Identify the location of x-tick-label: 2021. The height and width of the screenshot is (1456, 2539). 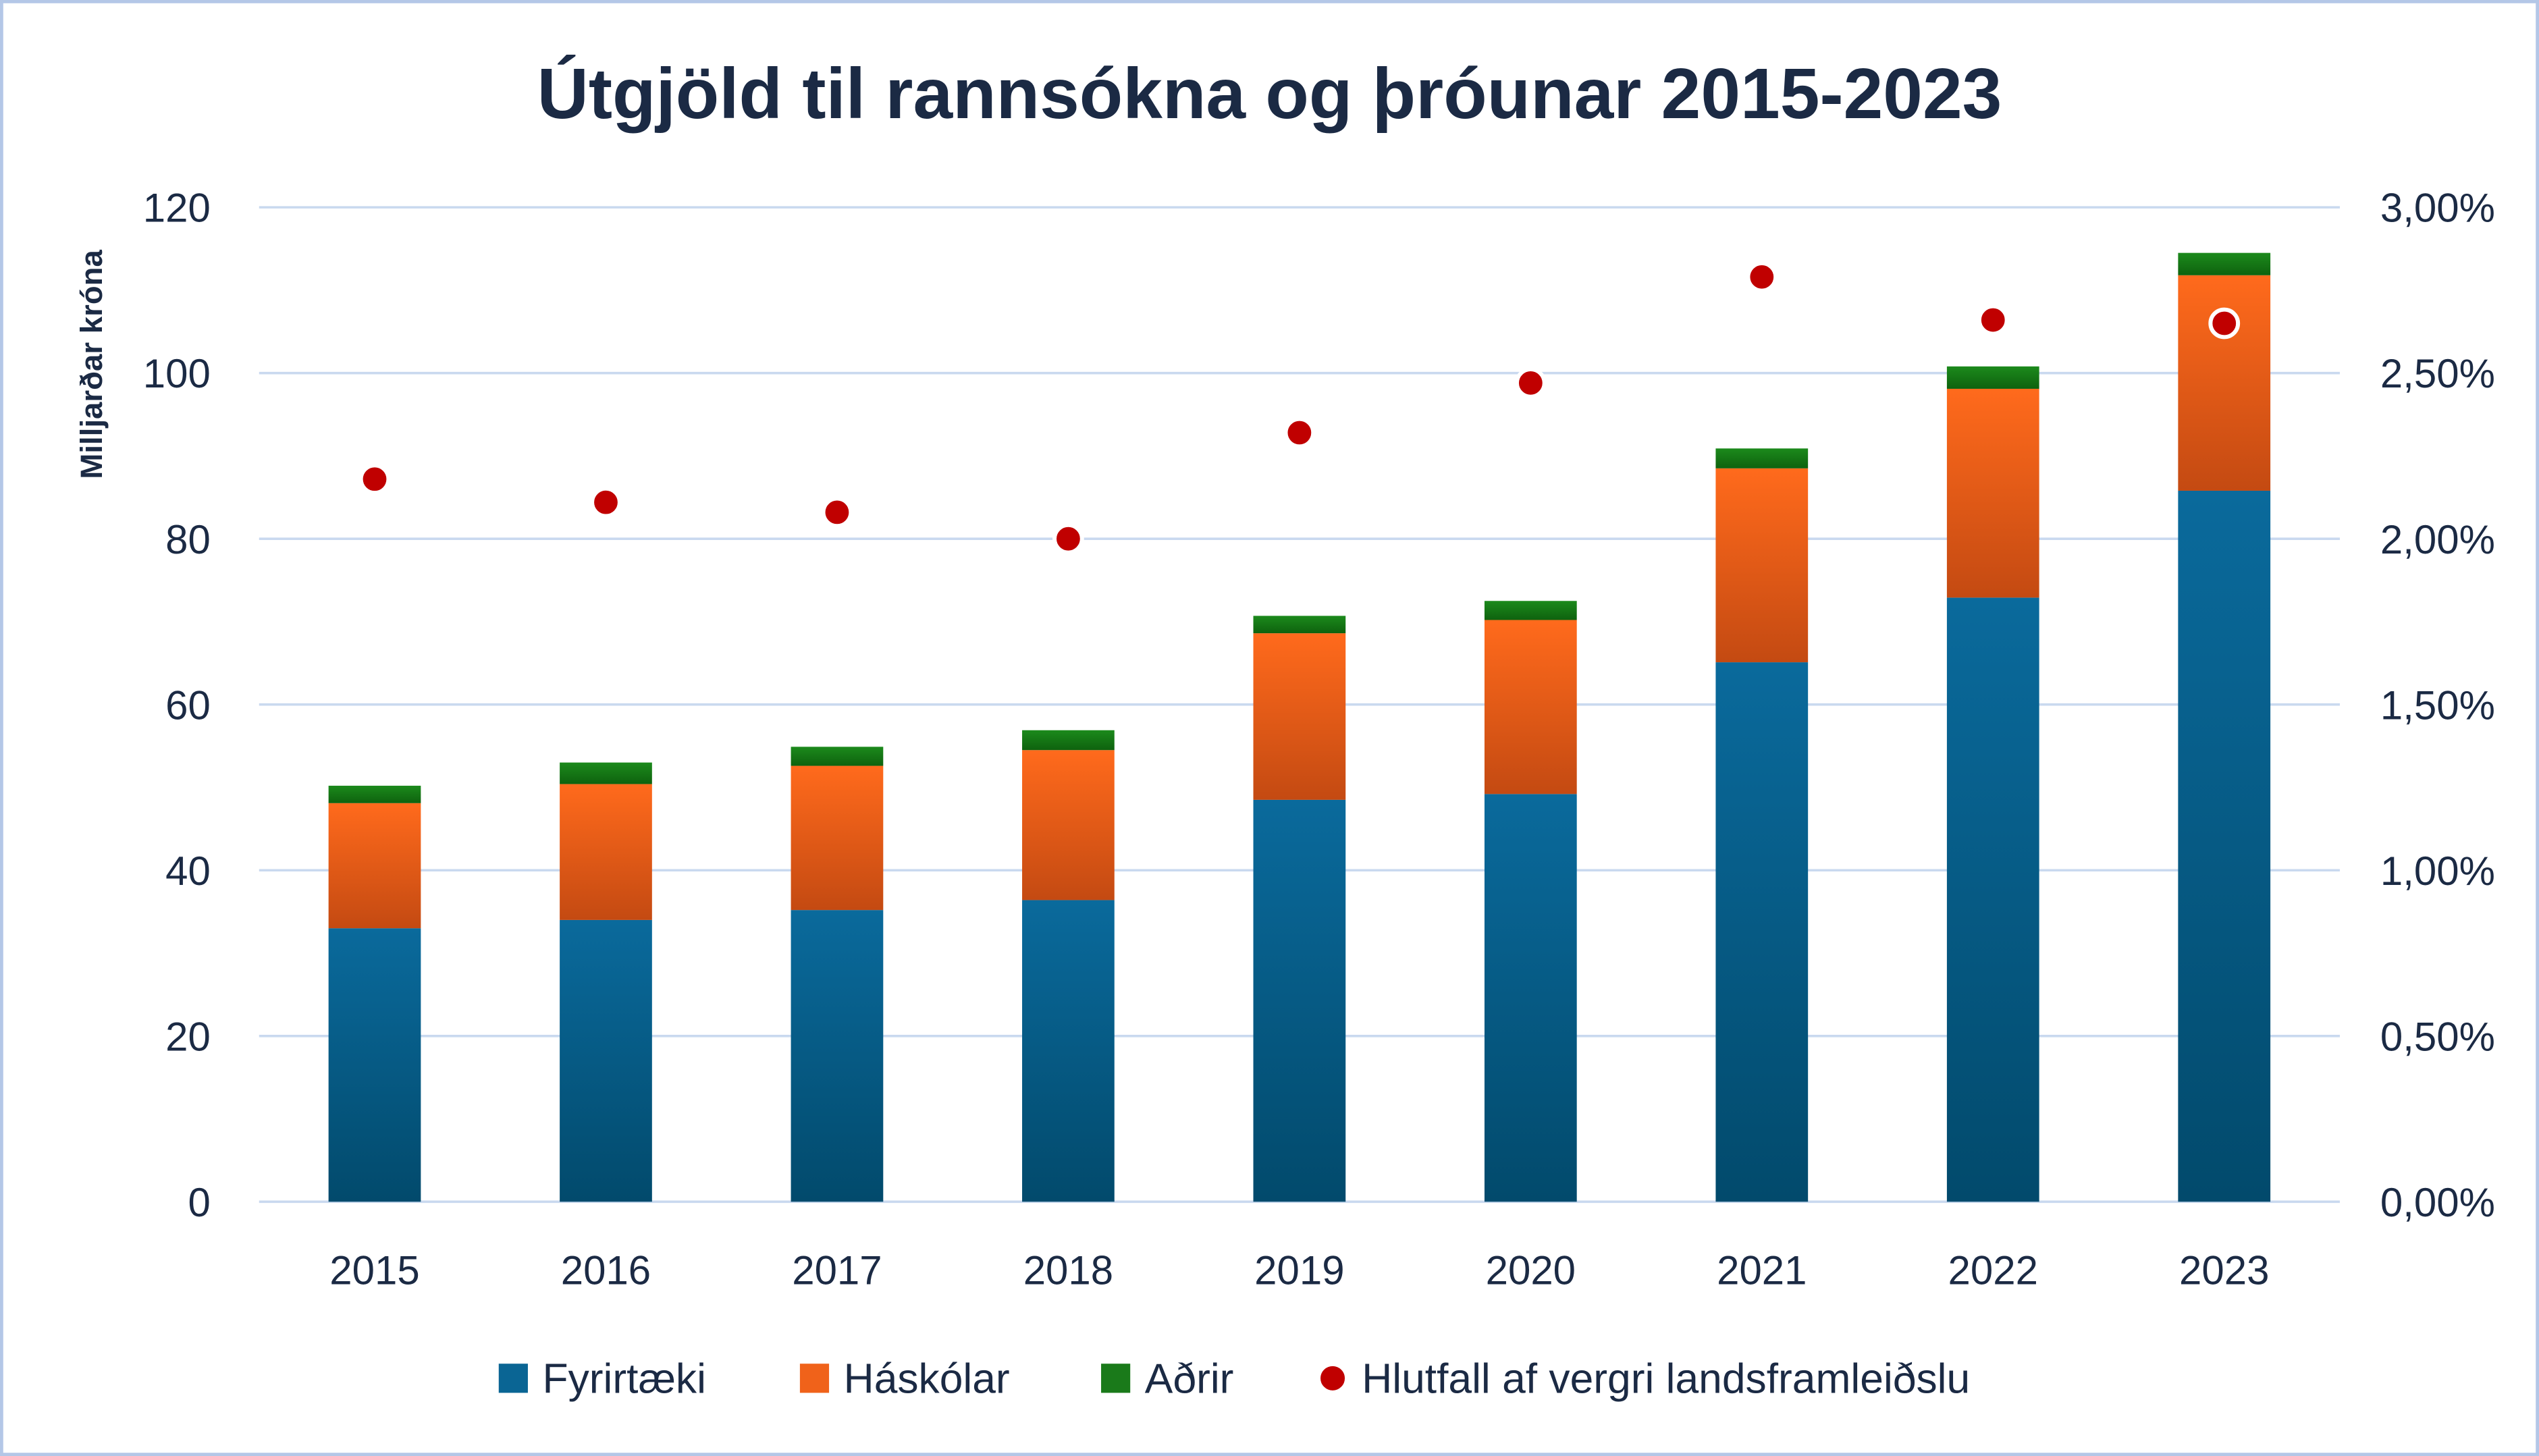
(1762, 1271).